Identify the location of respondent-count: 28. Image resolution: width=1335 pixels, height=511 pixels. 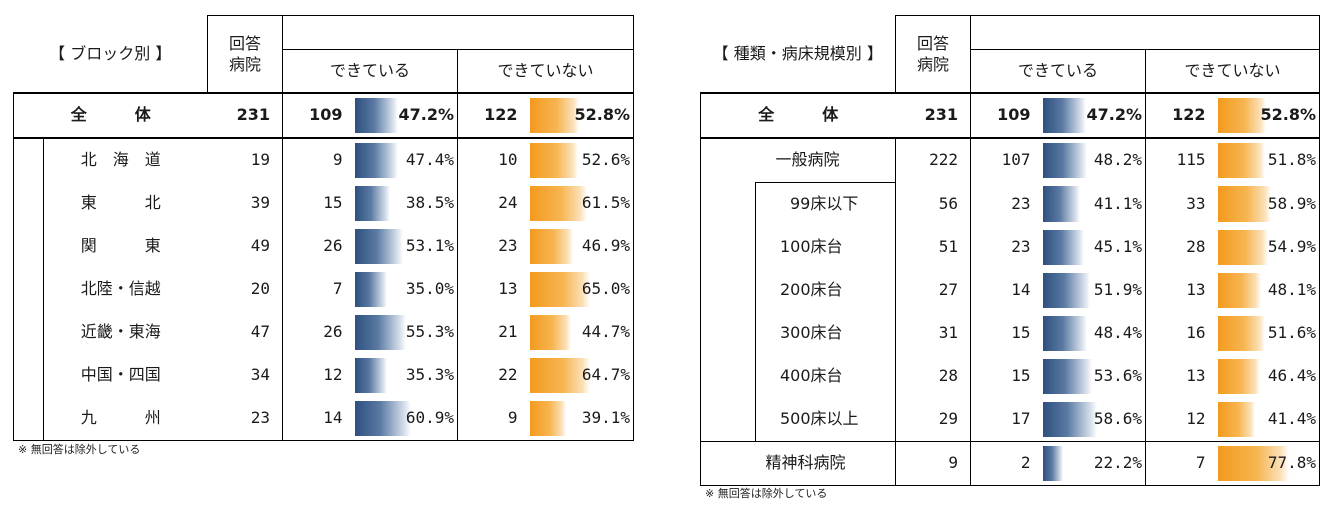
(933, 376).